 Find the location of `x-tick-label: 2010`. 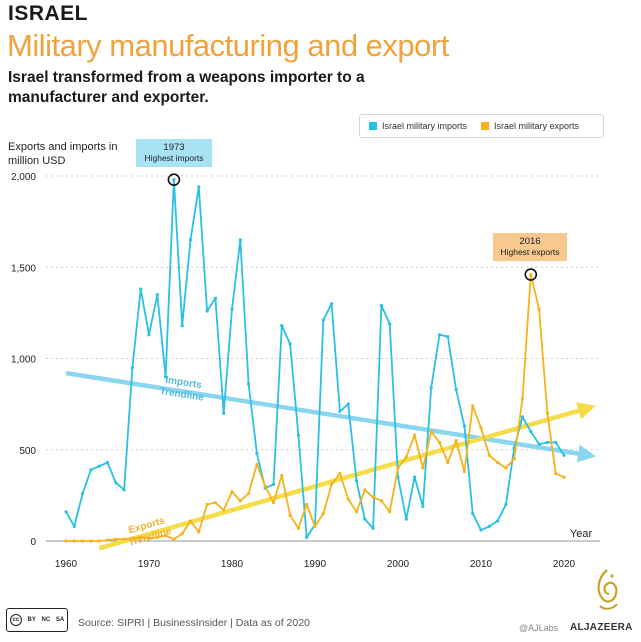

x-tick-label: 2010 is located at coordinates (481, 564).